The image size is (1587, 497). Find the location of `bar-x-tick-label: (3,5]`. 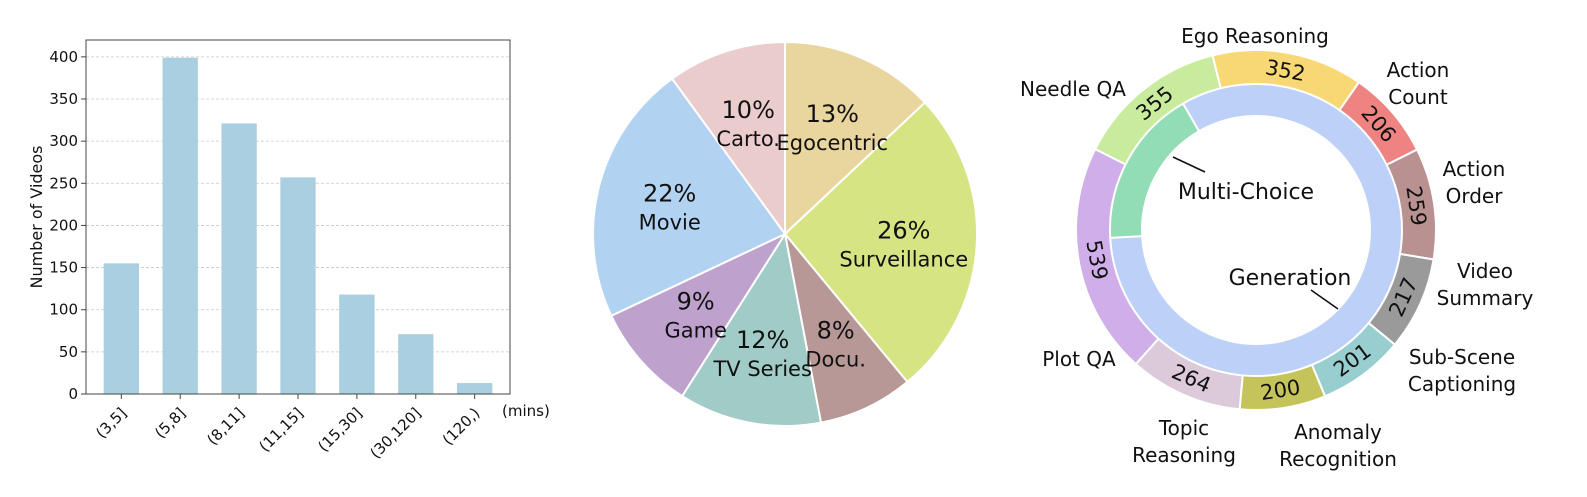

bar-x-tick-label: (3,5] is located at coordinates (111, 423).